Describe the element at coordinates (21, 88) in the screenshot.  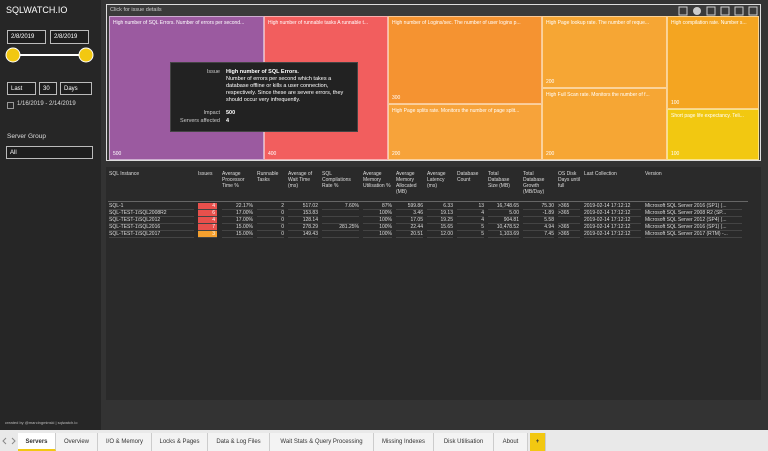
I see `relative-mode: Last` at that location.